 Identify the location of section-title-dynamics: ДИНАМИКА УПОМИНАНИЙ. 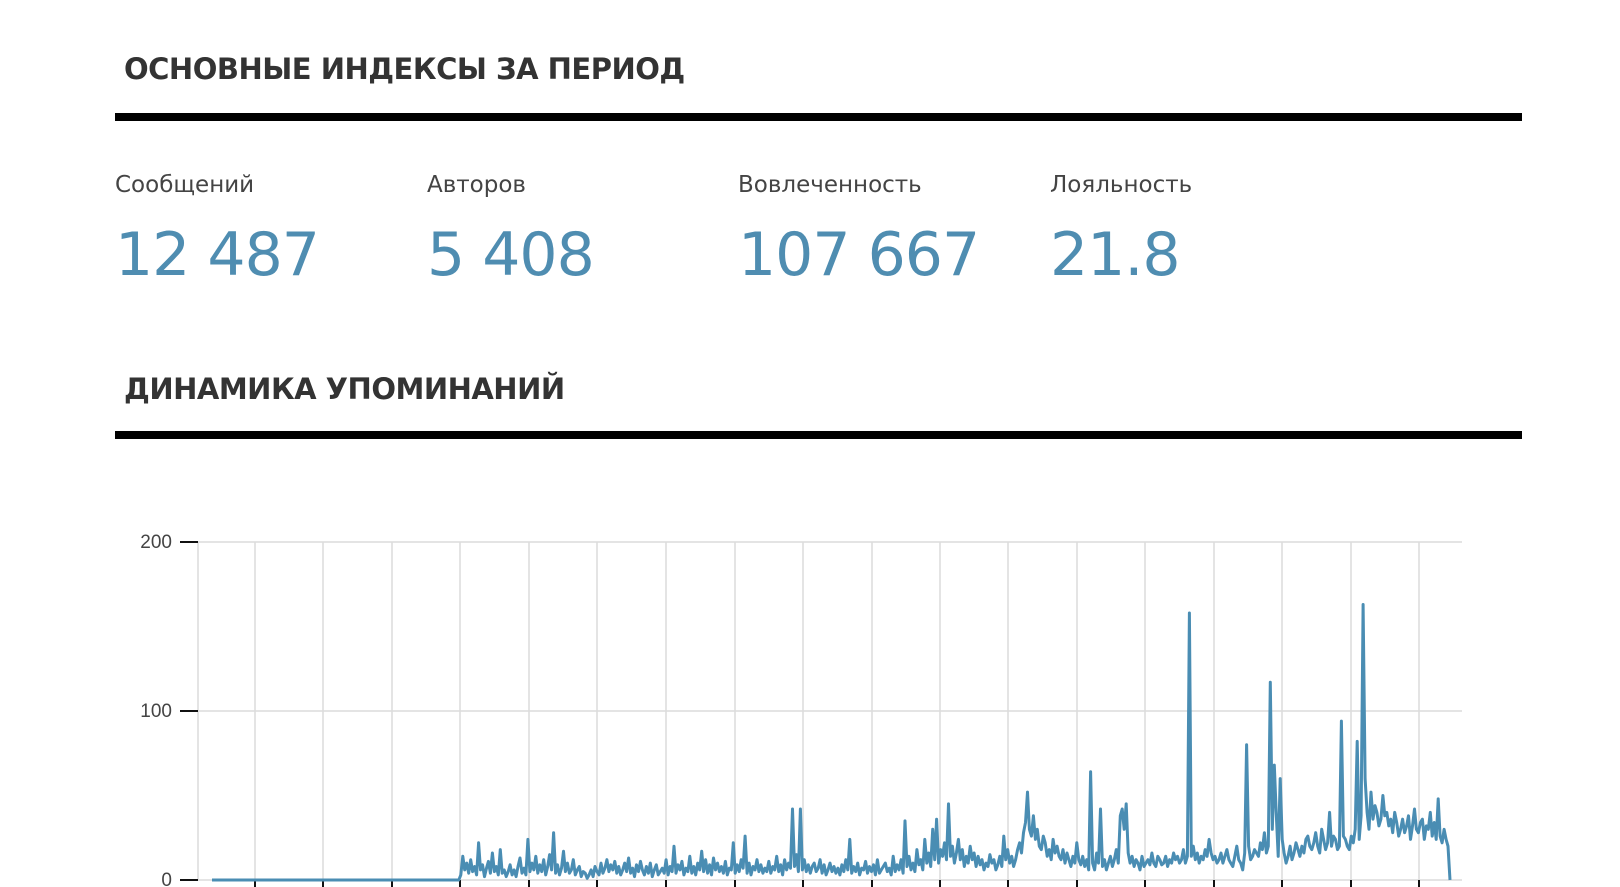
(344, 389).